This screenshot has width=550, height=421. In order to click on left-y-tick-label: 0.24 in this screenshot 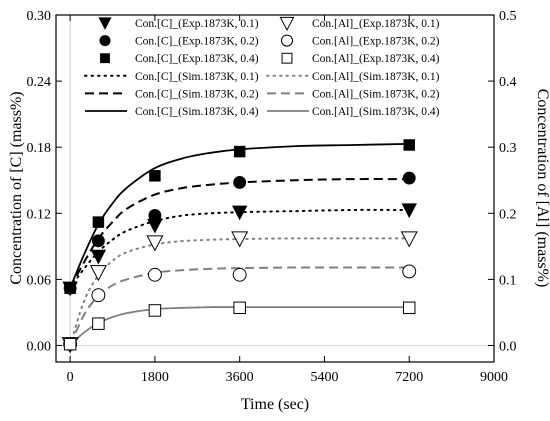, I will do `click(39, 82)`.